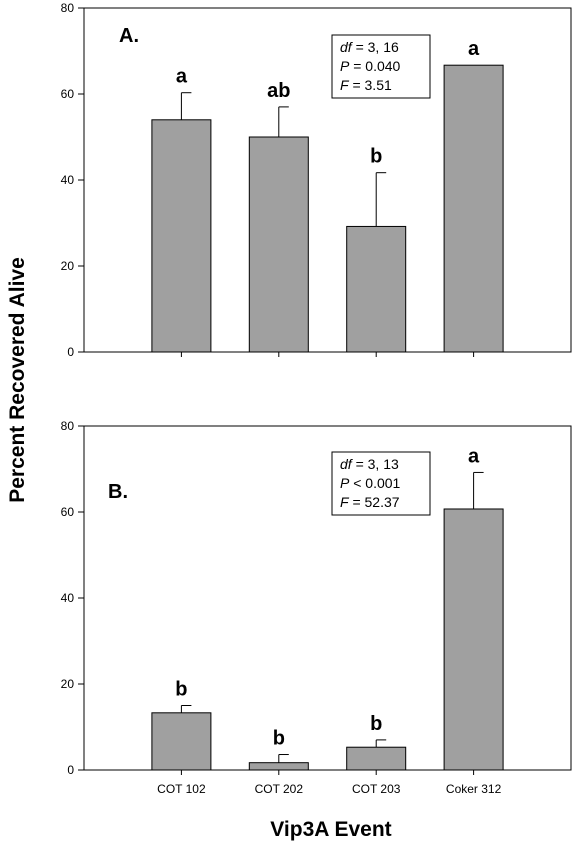  I want to click on panel-b-stats-box, so click(381, 483).